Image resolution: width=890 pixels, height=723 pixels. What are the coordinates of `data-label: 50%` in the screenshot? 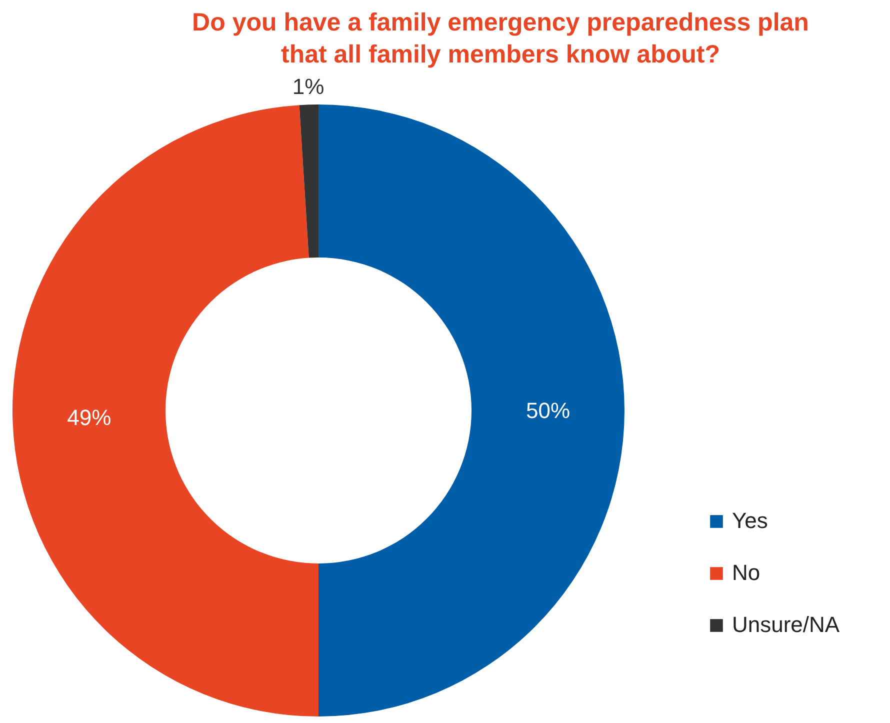 It's located at (548, 410).